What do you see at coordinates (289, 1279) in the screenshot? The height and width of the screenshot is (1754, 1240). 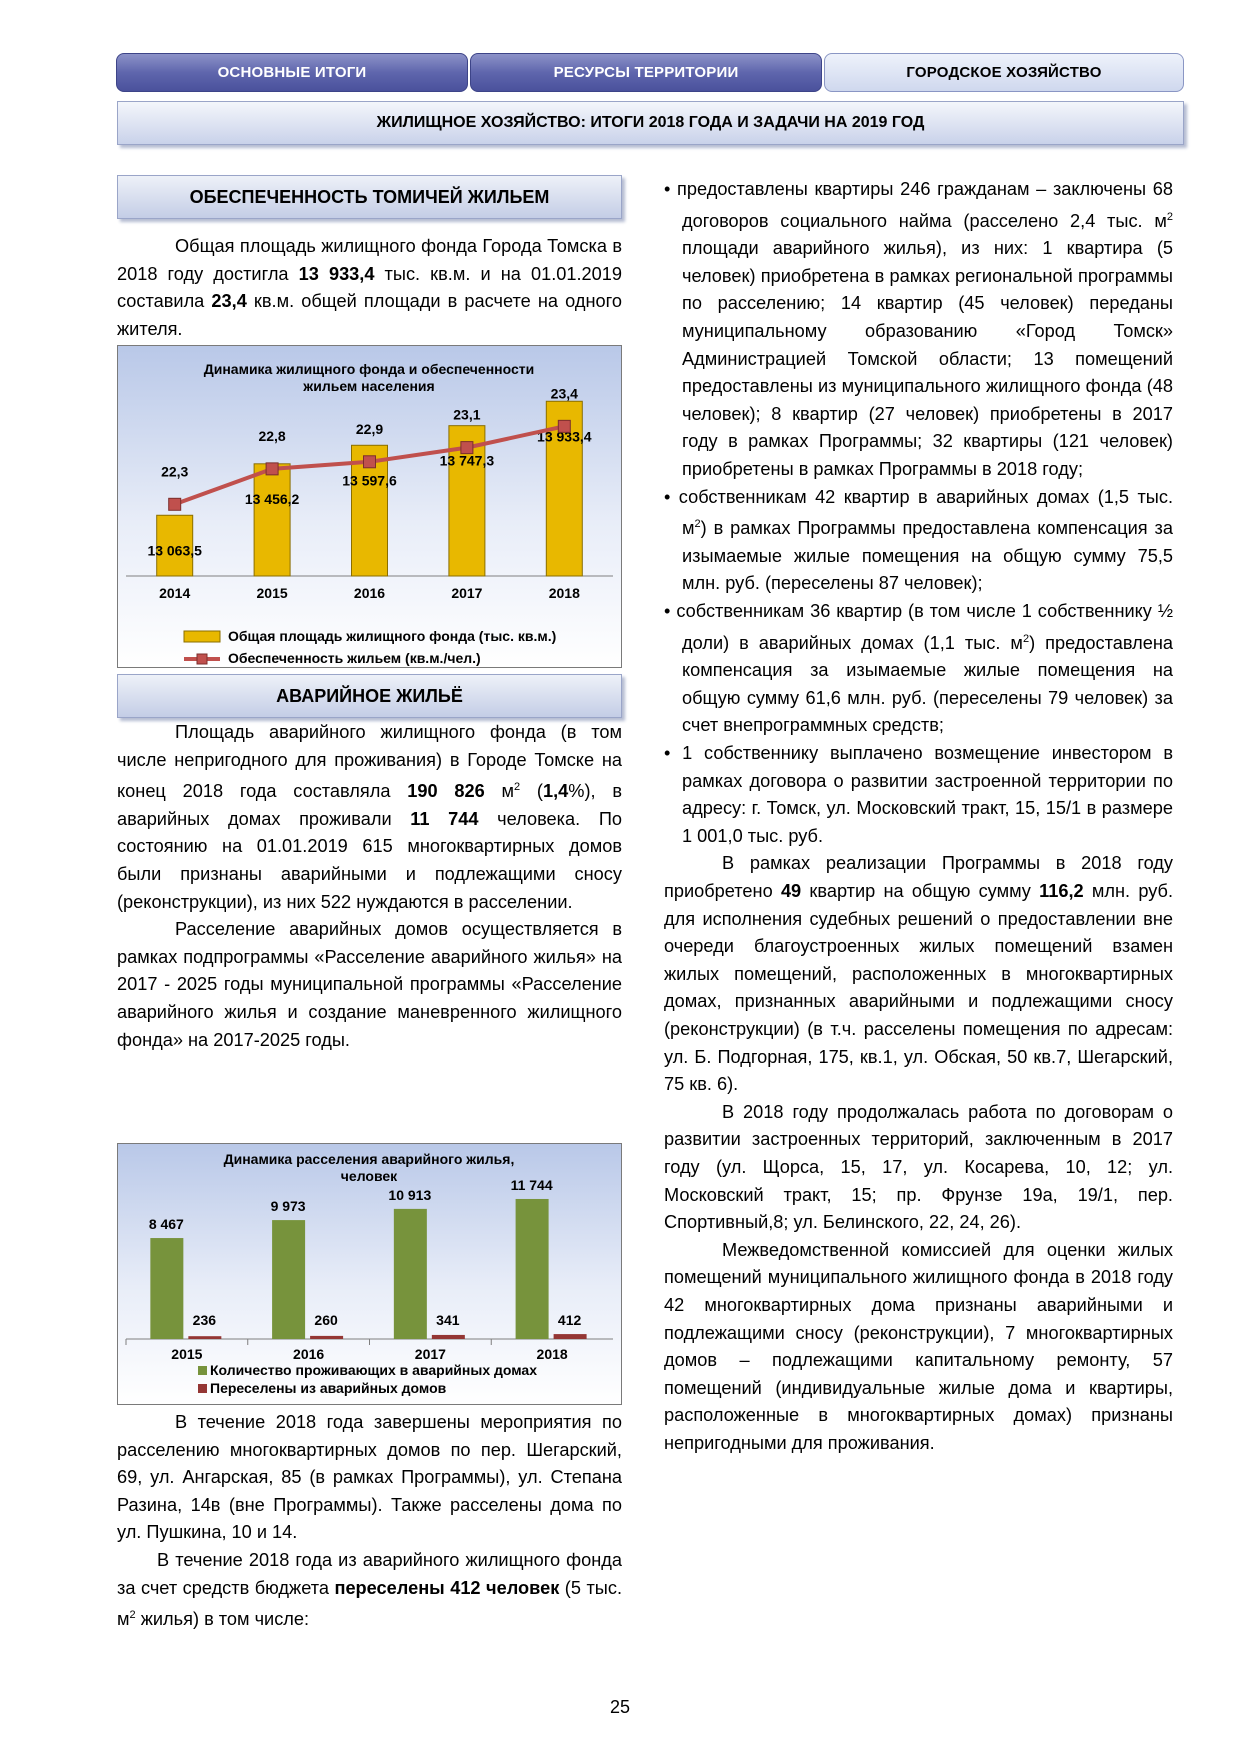 I see `bar-residents-2016` at bounding box center [289, 1279].